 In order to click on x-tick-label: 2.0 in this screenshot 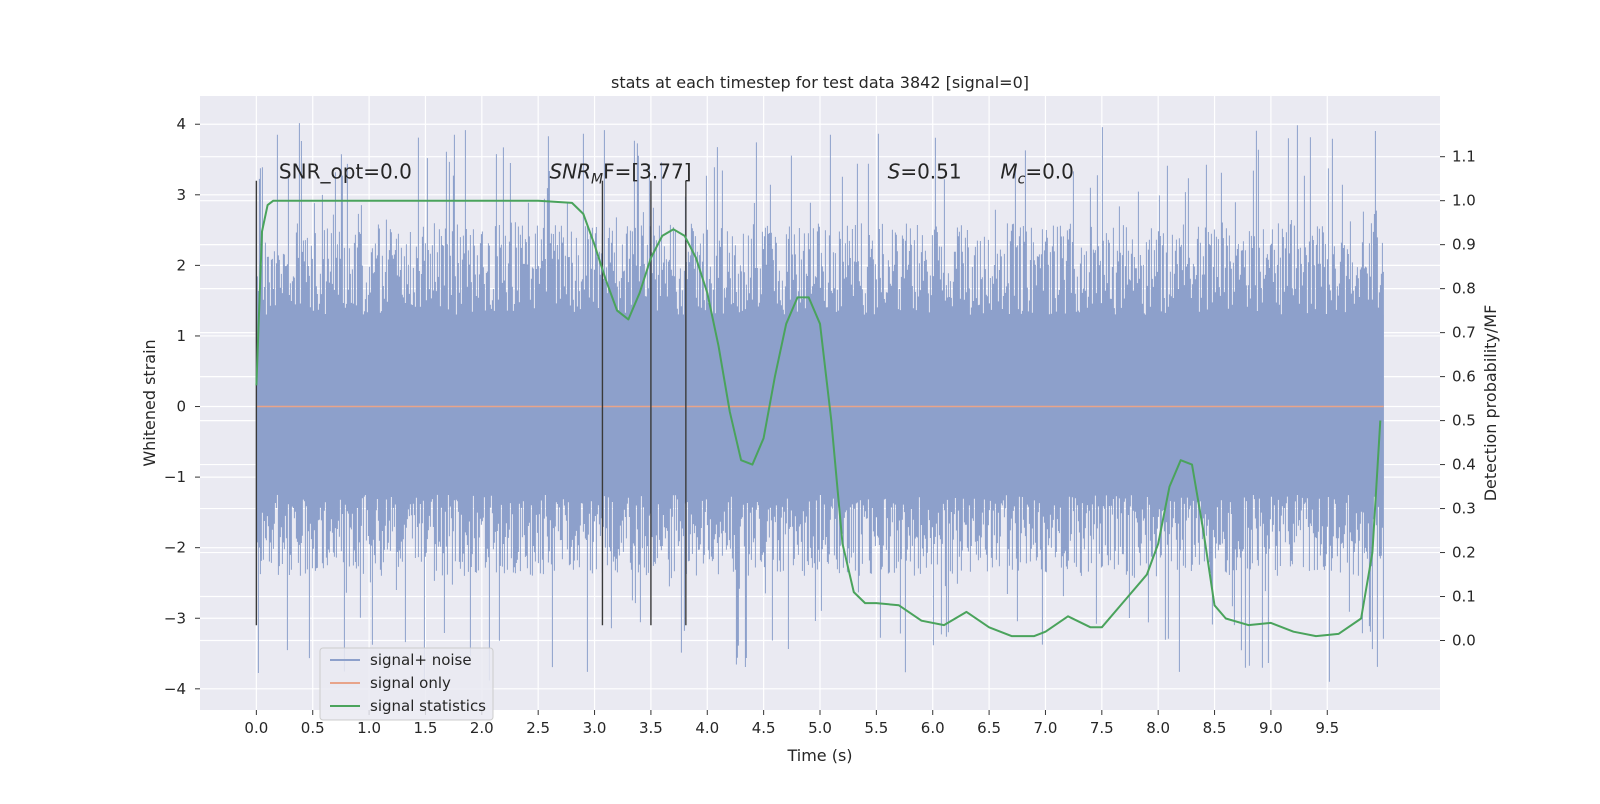, I will do `click(482, 728)`.